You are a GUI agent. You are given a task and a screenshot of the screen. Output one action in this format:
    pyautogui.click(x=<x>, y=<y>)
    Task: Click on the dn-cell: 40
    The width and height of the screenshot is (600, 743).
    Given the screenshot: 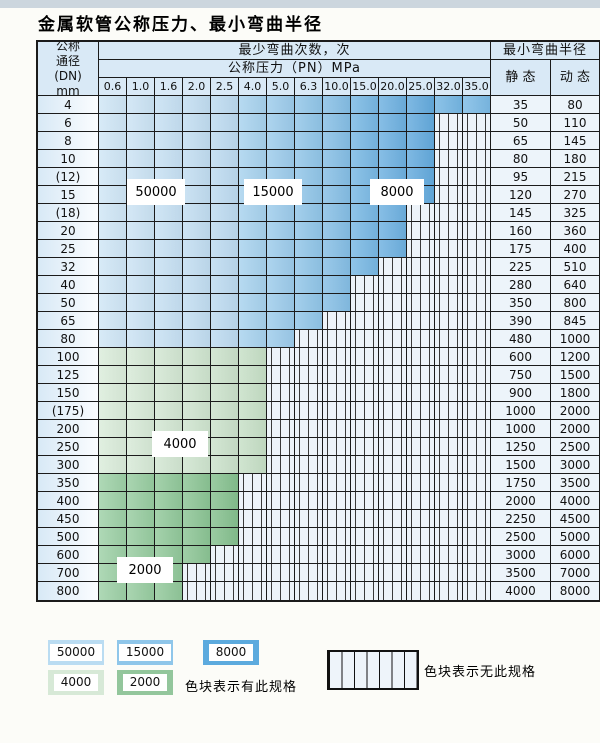 What is the action you would take?
    pyautogui.click(x=68, y=285)
    